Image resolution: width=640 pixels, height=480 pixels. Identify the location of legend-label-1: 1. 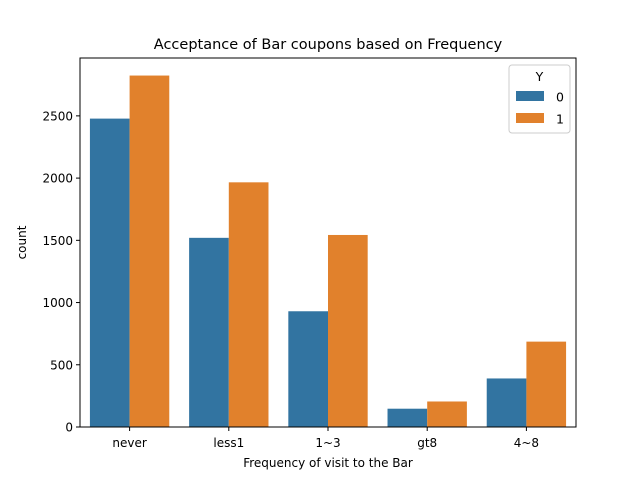
(560, 119).